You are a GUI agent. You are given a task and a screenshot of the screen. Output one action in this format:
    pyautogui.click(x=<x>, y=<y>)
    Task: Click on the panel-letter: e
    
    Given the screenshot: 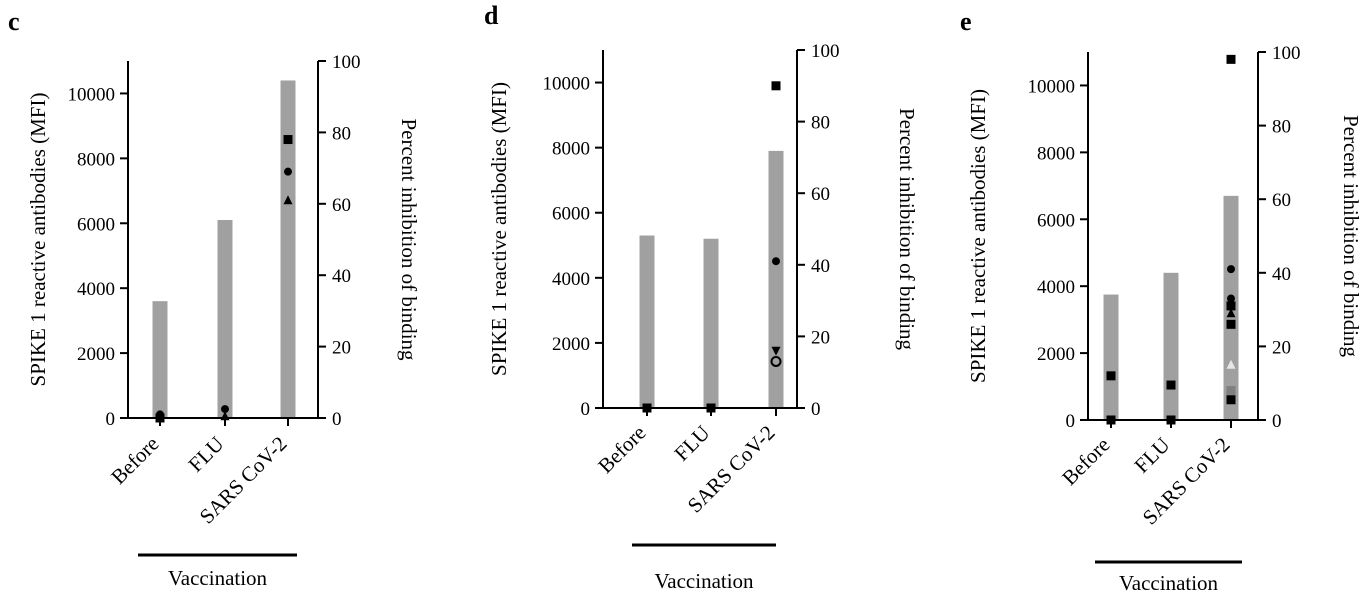 What is the action you would take?
    pyautogui.click(x=966, y=21)
    